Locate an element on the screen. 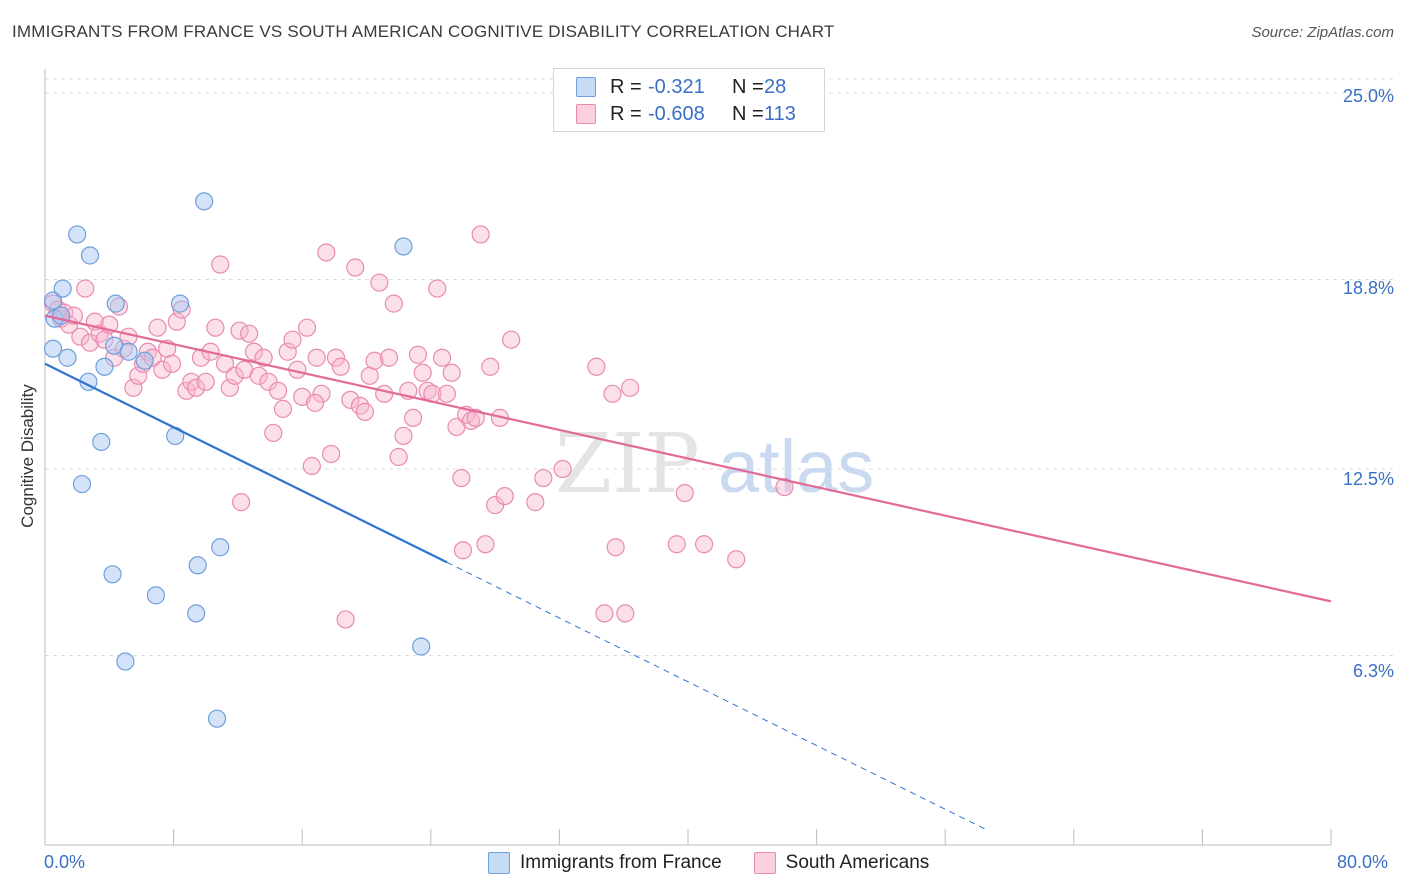 The image size is (1406, 892). n-value-south-americans: 113 is located at coordinates (780, 113).